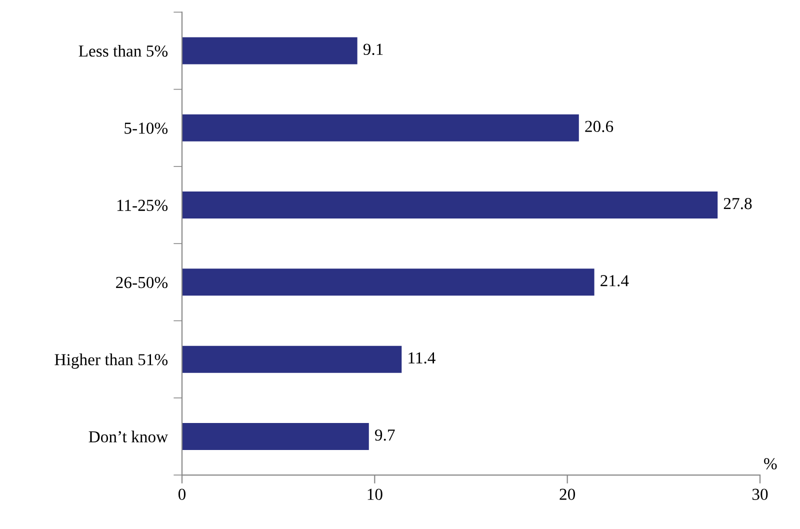 This screenshot has height=529, width=800. Describe the element at coordinates (111, 361) in the screenshot. I see `y-tick-label: Higher than 51%` at that location.